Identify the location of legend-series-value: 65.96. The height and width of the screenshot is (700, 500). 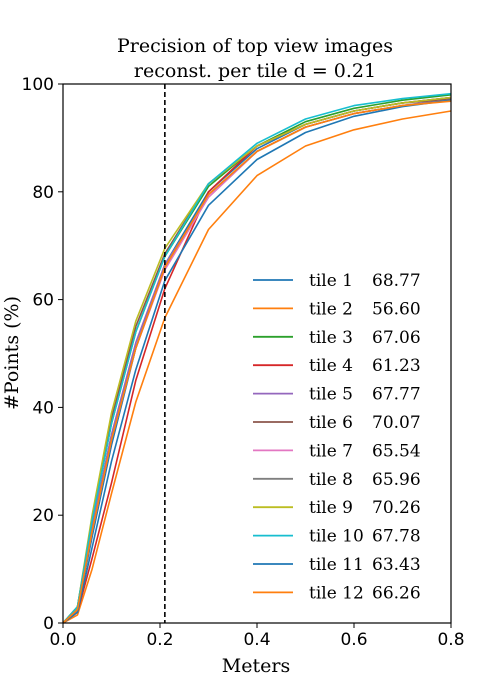
(396, 480).